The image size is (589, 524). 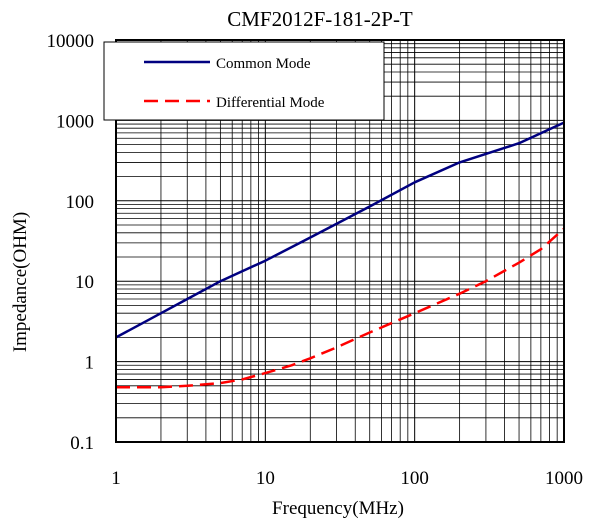 I want to click on legend-label-differential-mode: Differential Mode, so click(x=270, y=103).